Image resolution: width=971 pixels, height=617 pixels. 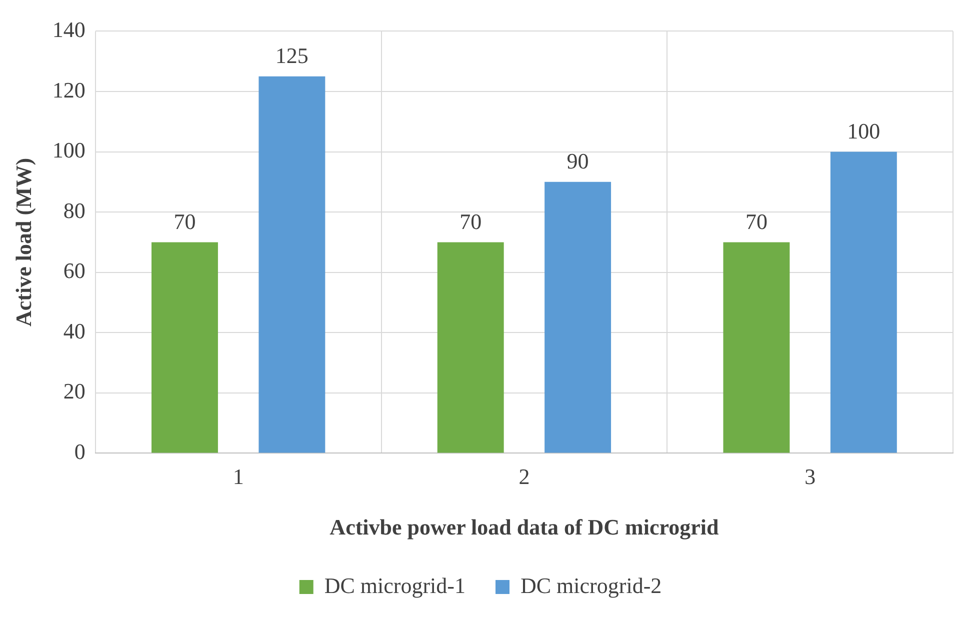 What do you see at coordinates (577, 161) in the screenshot?
I see `data-label: 90` at bounding box center [577, 161].